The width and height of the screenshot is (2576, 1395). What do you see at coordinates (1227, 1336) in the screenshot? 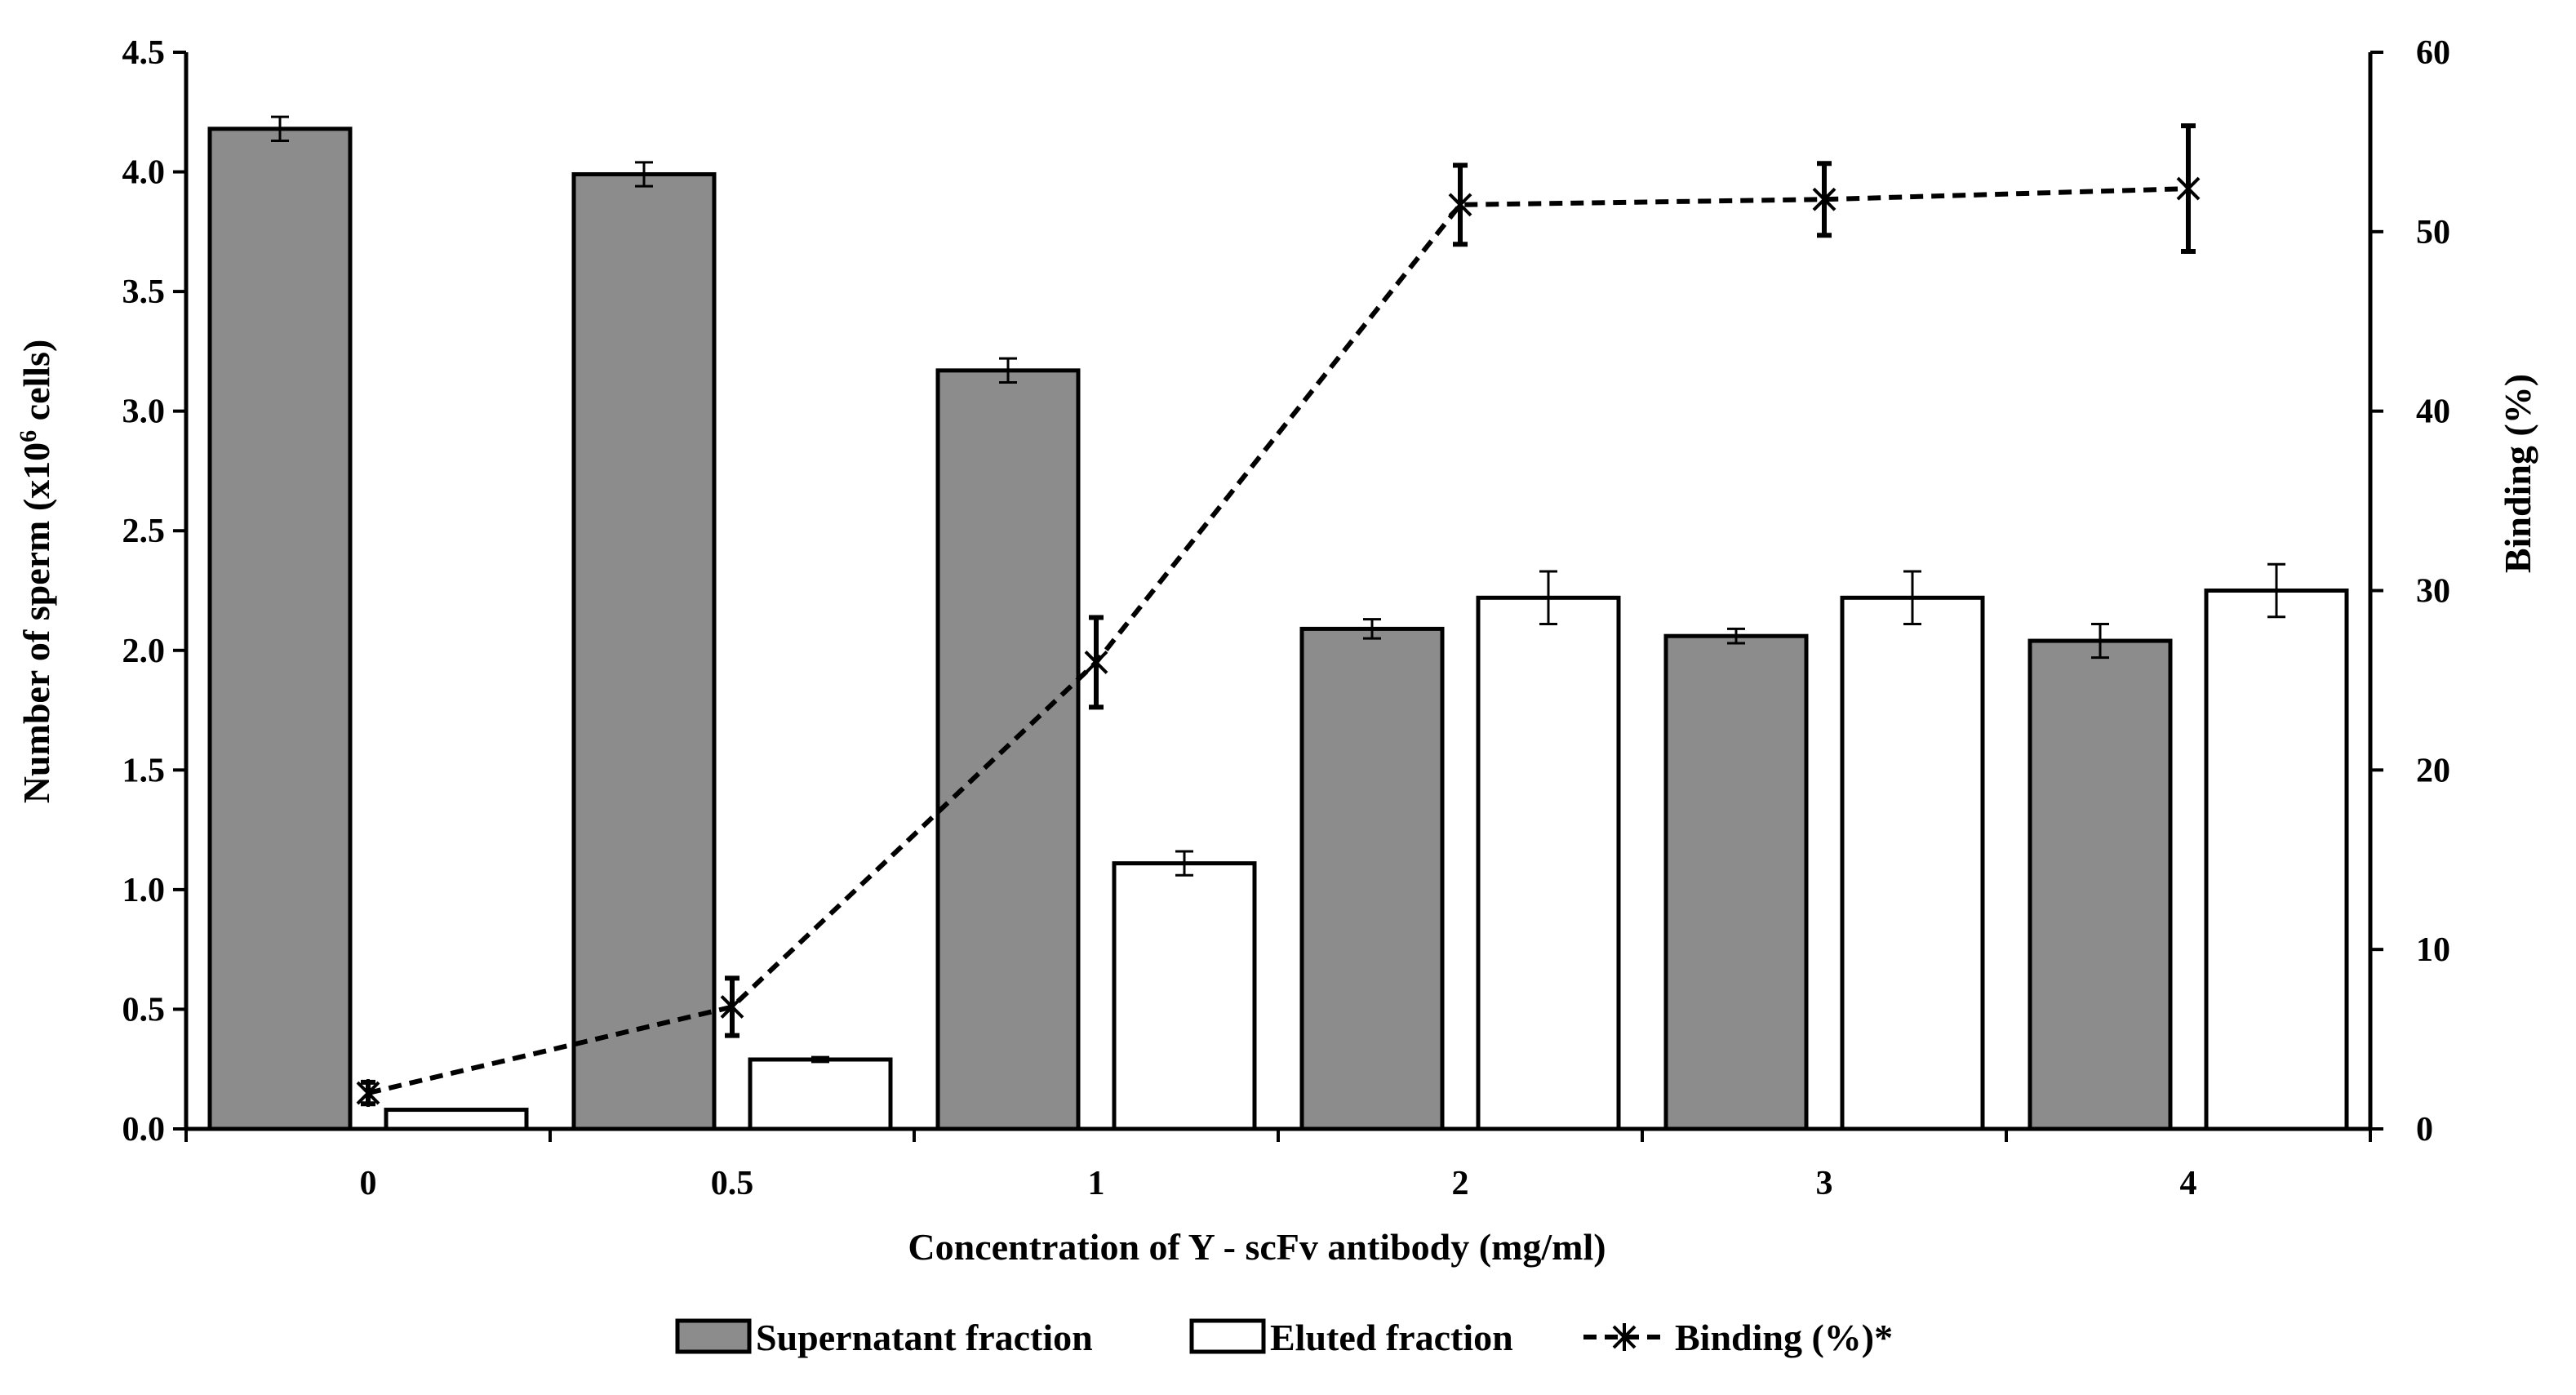
I see `legend-swatch-eluted` at bounding box center [1227, 1336].